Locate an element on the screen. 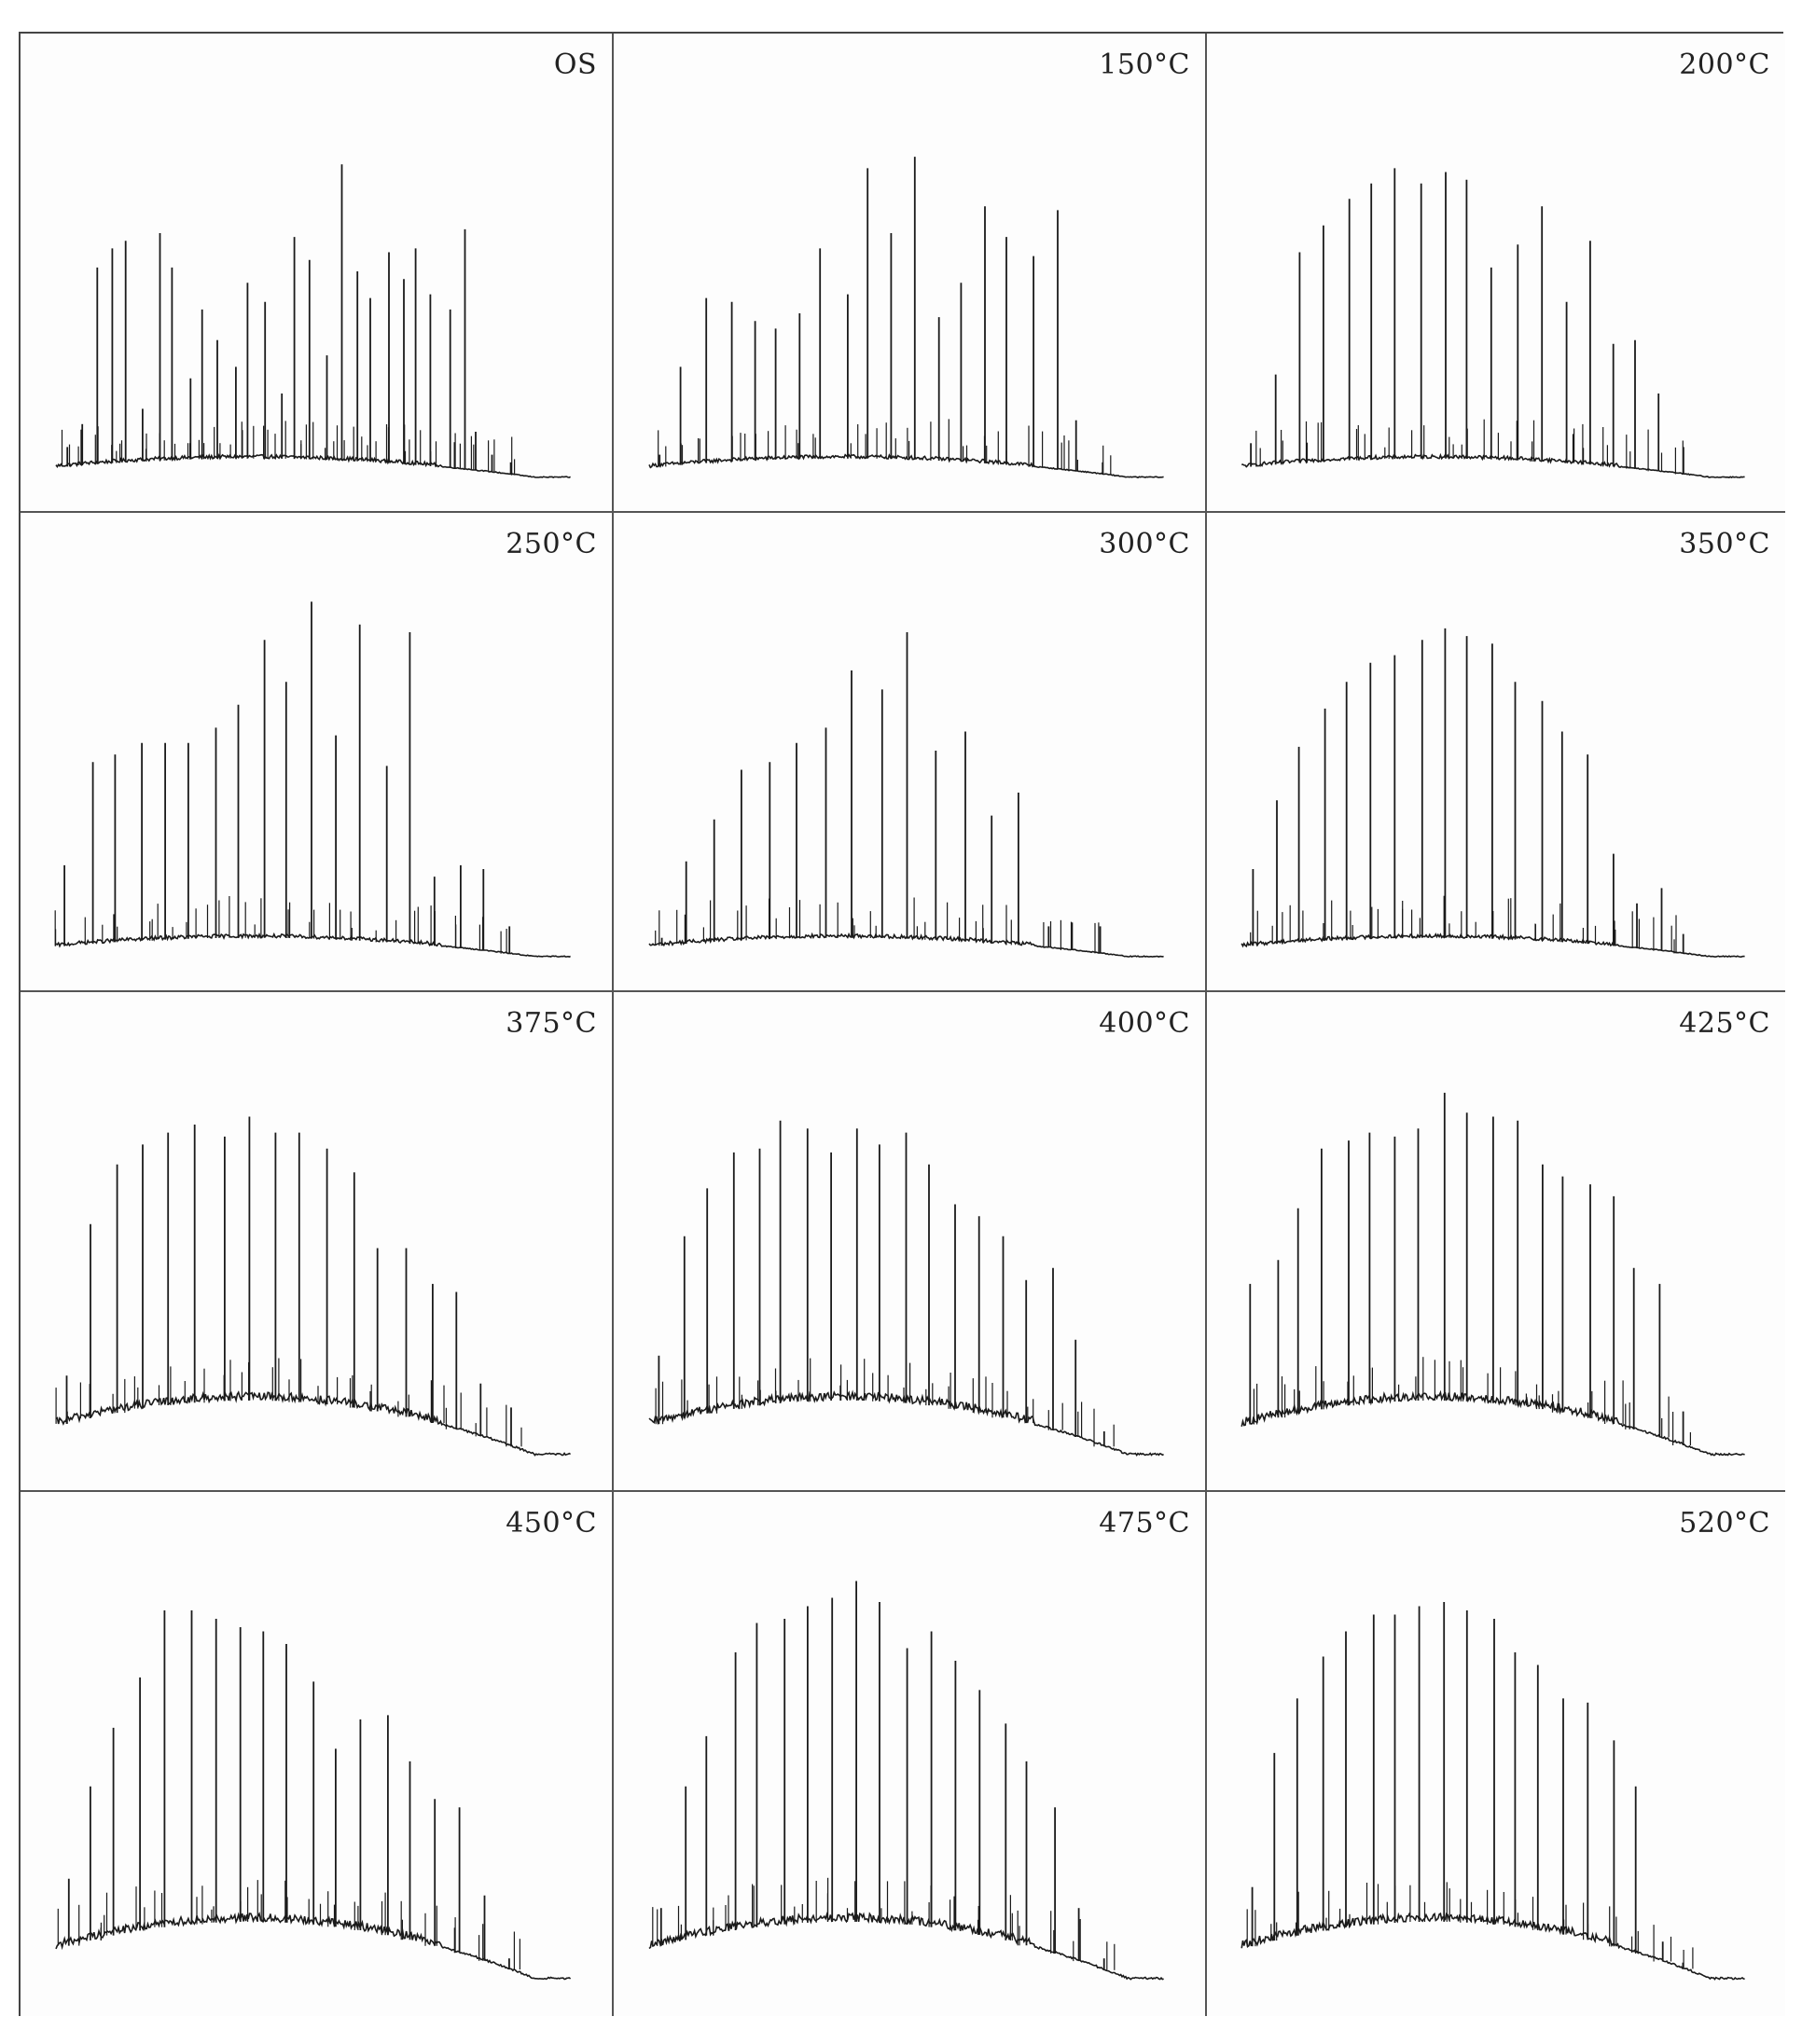 The height and width of the screenshot is (2044, 1802). panel-label: 200°C is located at coordinates (1724, 64).